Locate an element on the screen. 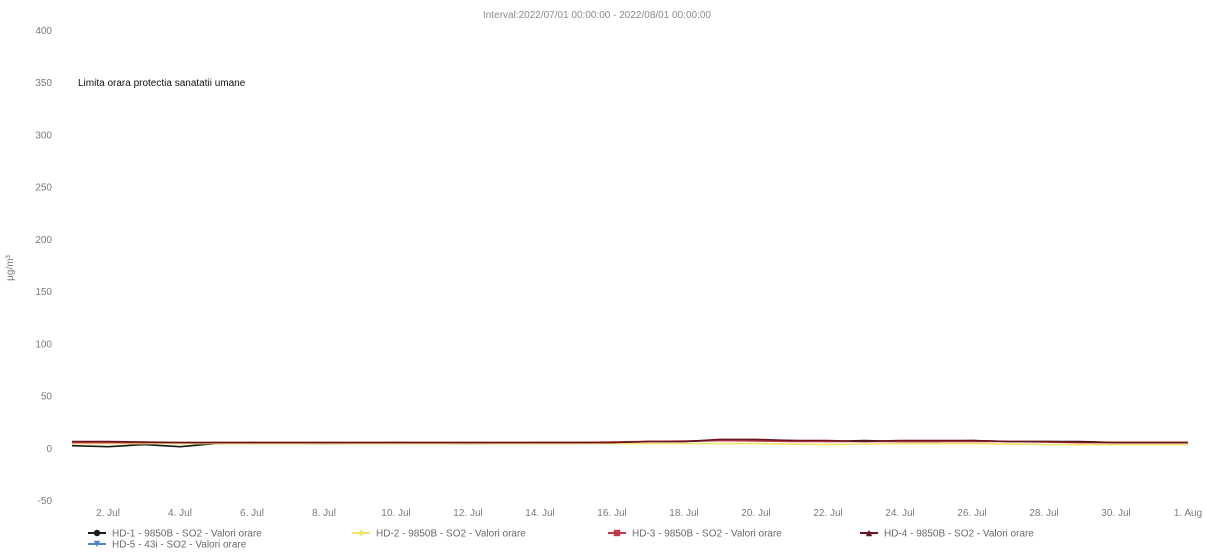  x-tick-label: 6. Jul is located at coordinates (252, 513).